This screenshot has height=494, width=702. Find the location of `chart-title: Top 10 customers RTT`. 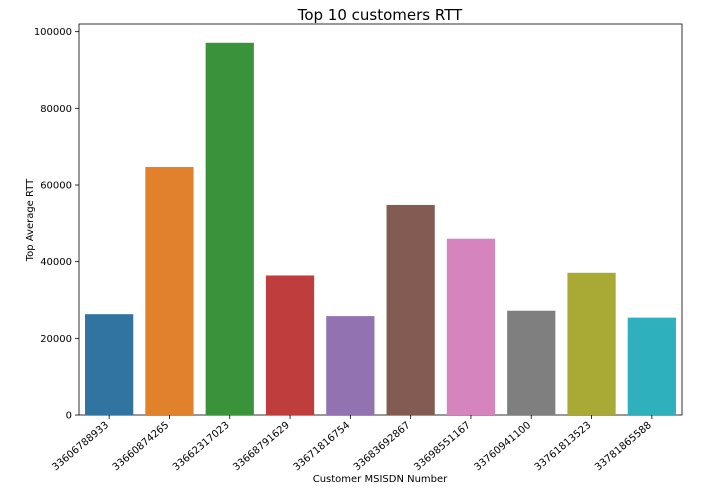

chart-title: Top 10 customers RTT is located at coordinates (380, 15).